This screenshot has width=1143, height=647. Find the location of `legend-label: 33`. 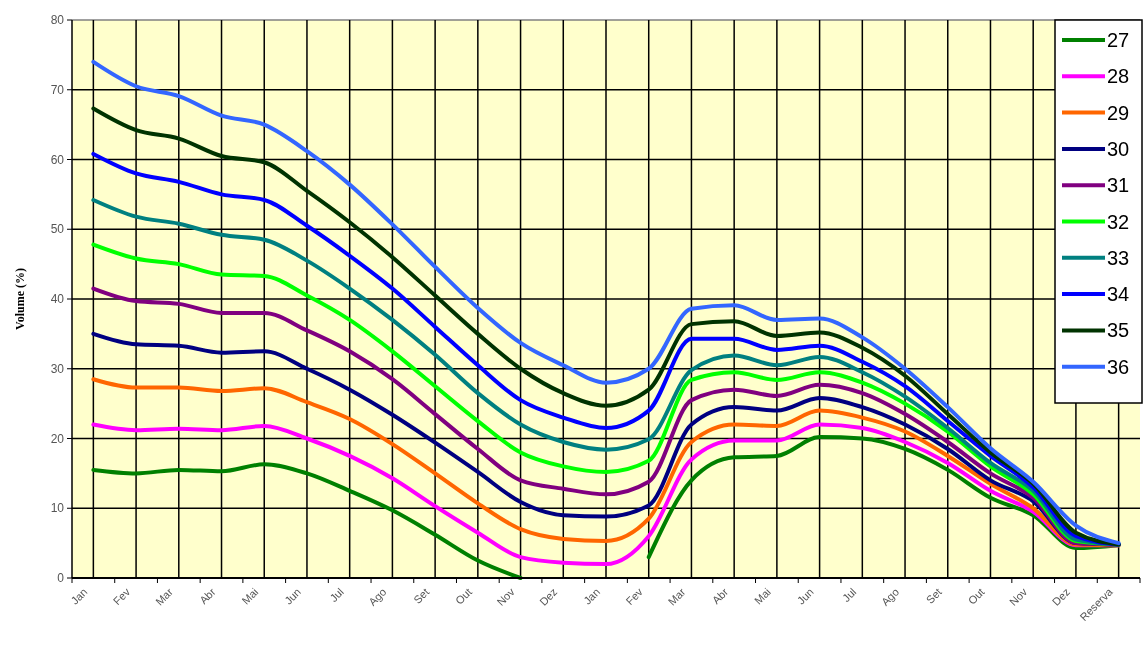

legend-label: 33 is located at coordinates (1118, 257).